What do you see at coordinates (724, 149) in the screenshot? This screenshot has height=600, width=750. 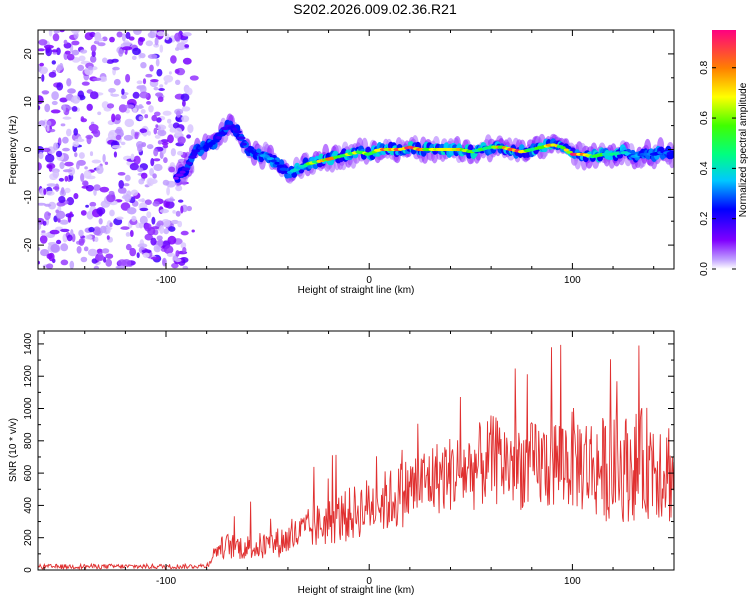 I see `colorbar-scale` at bounding box center [724, 149].